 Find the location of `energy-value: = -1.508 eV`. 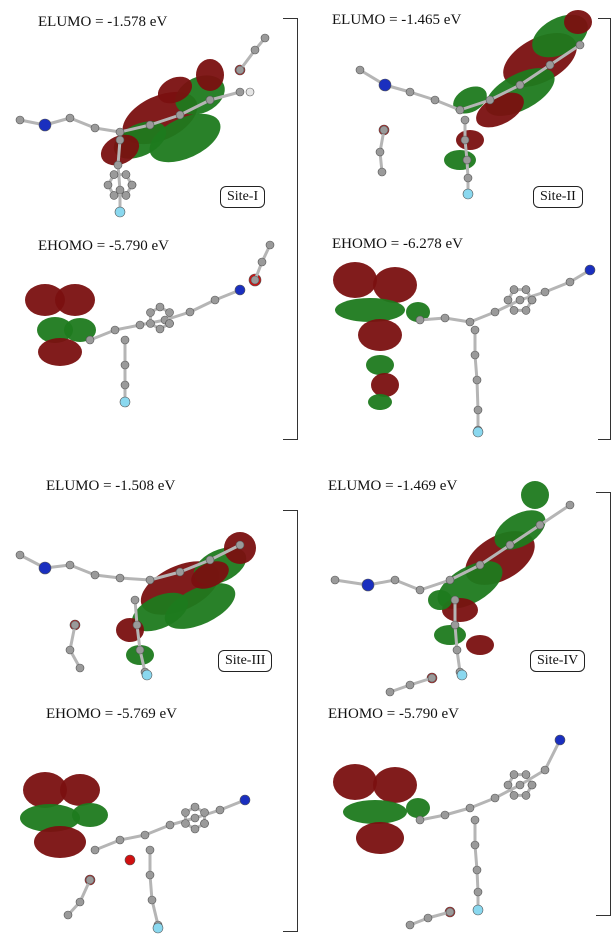

energy-value: = -1.508 eV is located at coordinates (137, 486).